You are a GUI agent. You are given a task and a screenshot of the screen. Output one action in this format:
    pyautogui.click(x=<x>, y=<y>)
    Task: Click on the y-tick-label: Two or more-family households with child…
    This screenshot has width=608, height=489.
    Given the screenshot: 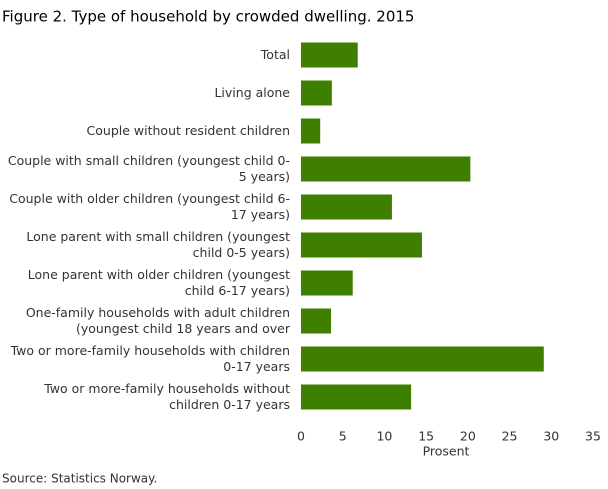 What is the action you would take?
    pyautogui.click(x=150, y=358)
    